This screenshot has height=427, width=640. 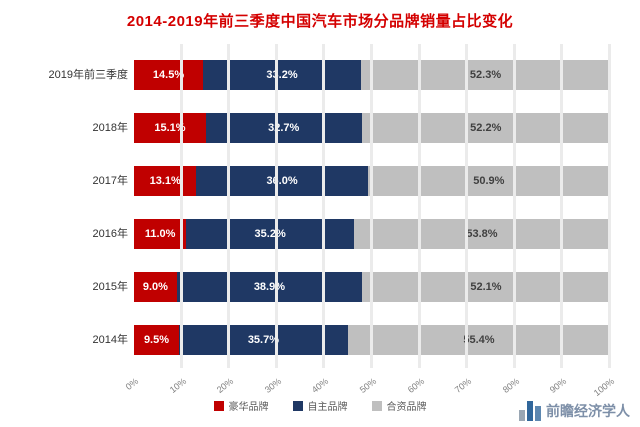 I want to click on bar-value-label: 52.1%, so click(x=486, y=287).